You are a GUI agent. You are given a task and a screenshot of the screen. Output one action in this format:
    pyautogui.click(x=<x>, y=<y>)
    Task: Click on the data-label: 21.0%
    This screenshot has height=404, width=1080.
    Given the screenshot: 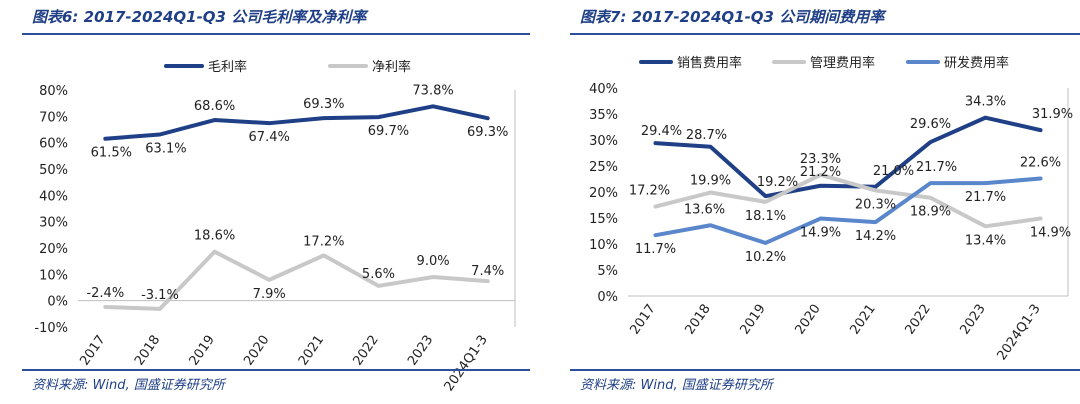 What is the action you would take?
    pyautogui.click(x=893, y=171)
    